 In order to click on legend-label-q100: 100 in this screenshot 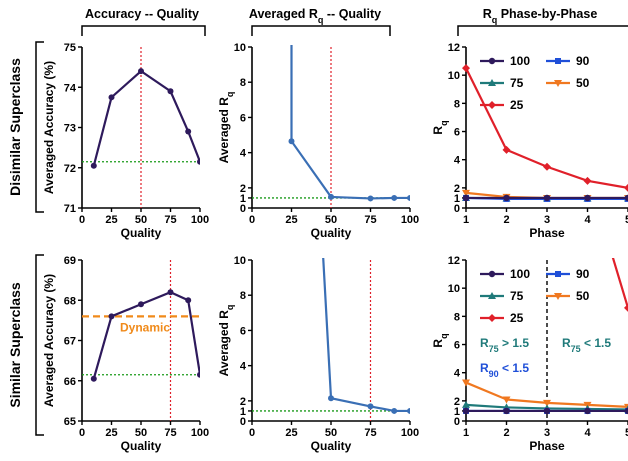, I will do `click(520, 61)`.